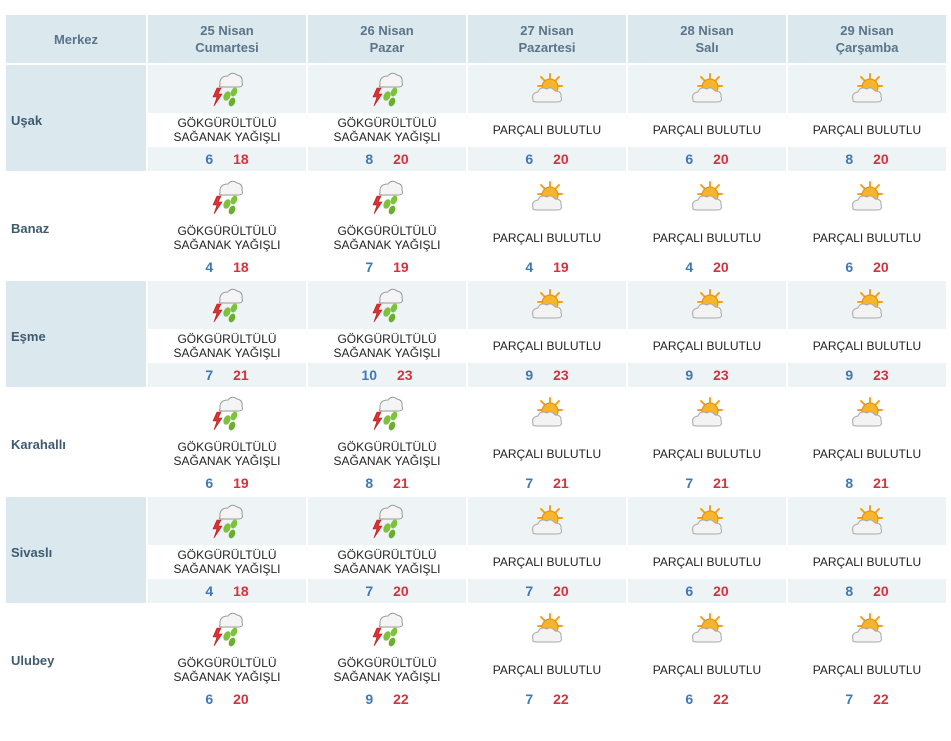  I want to click on day-header: 26 Nisan Pazar, so click(387, 39).